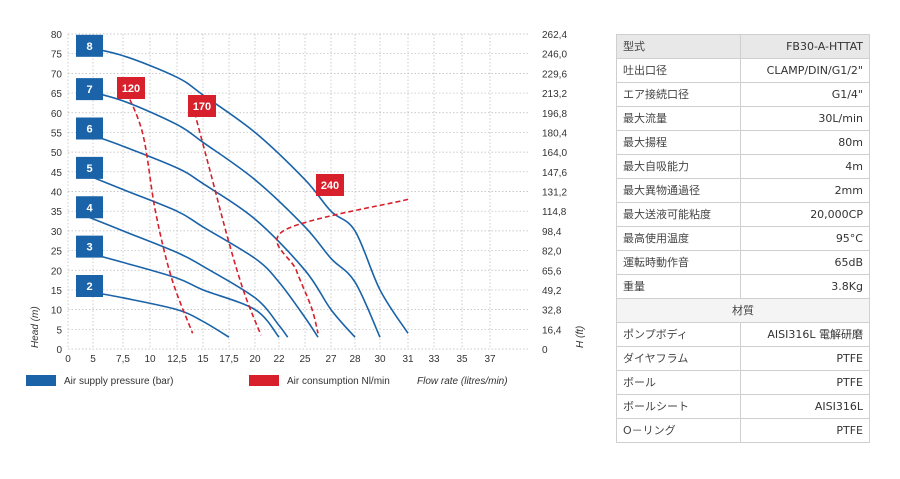 Image resolution: width=900 pixels, height=479 pixels. I want to click on y-left-tick-label: 35, so click(57, 212).